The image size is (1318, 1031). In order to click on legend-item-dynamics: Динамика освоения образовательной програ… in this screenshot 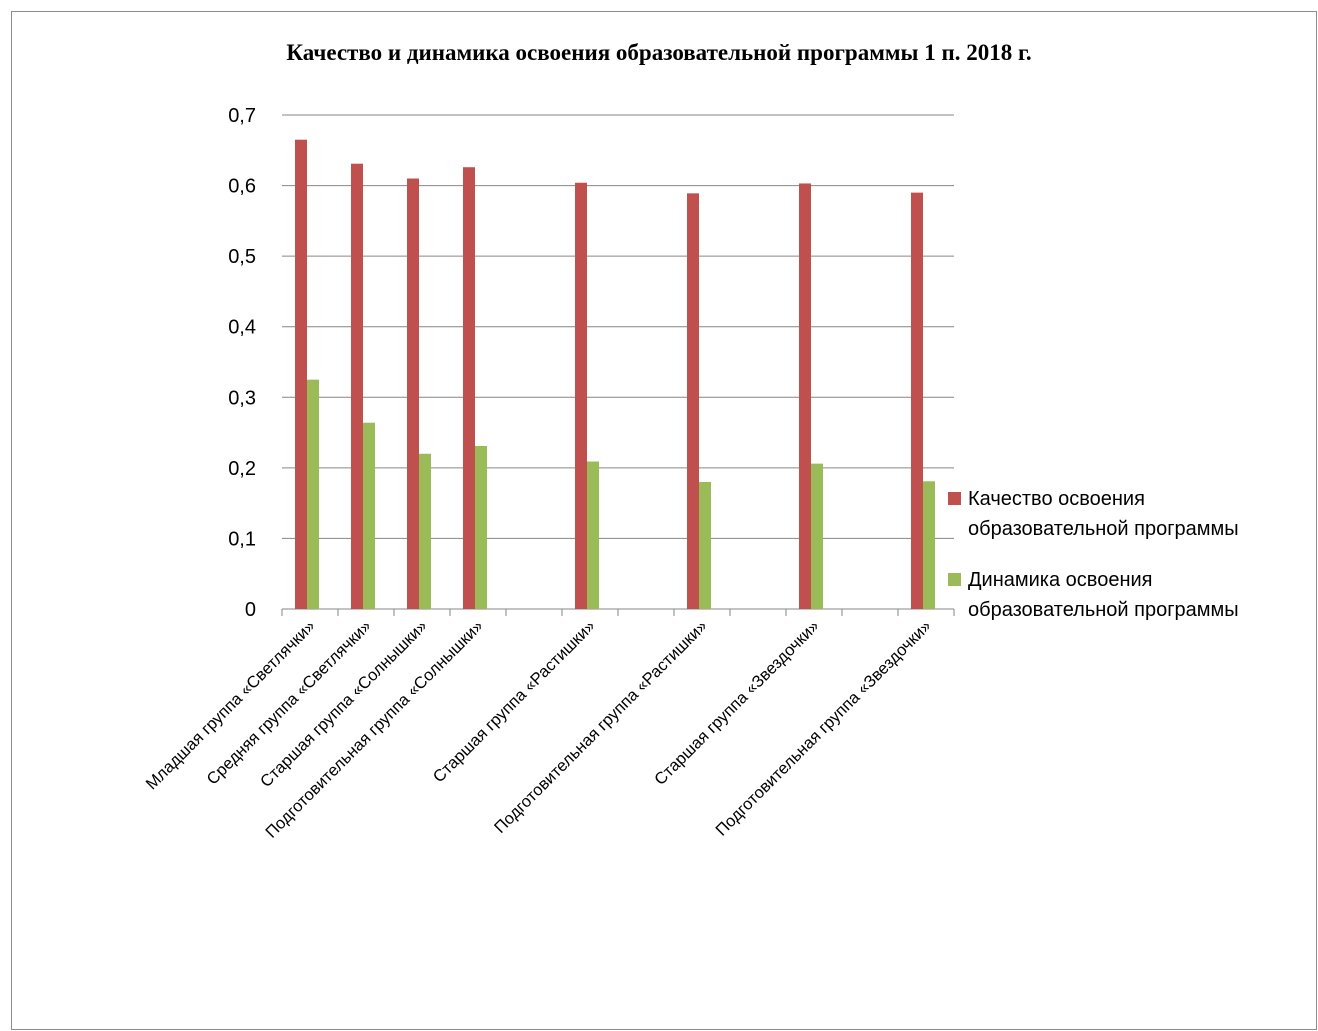, I will do `click(1126, 595)`.